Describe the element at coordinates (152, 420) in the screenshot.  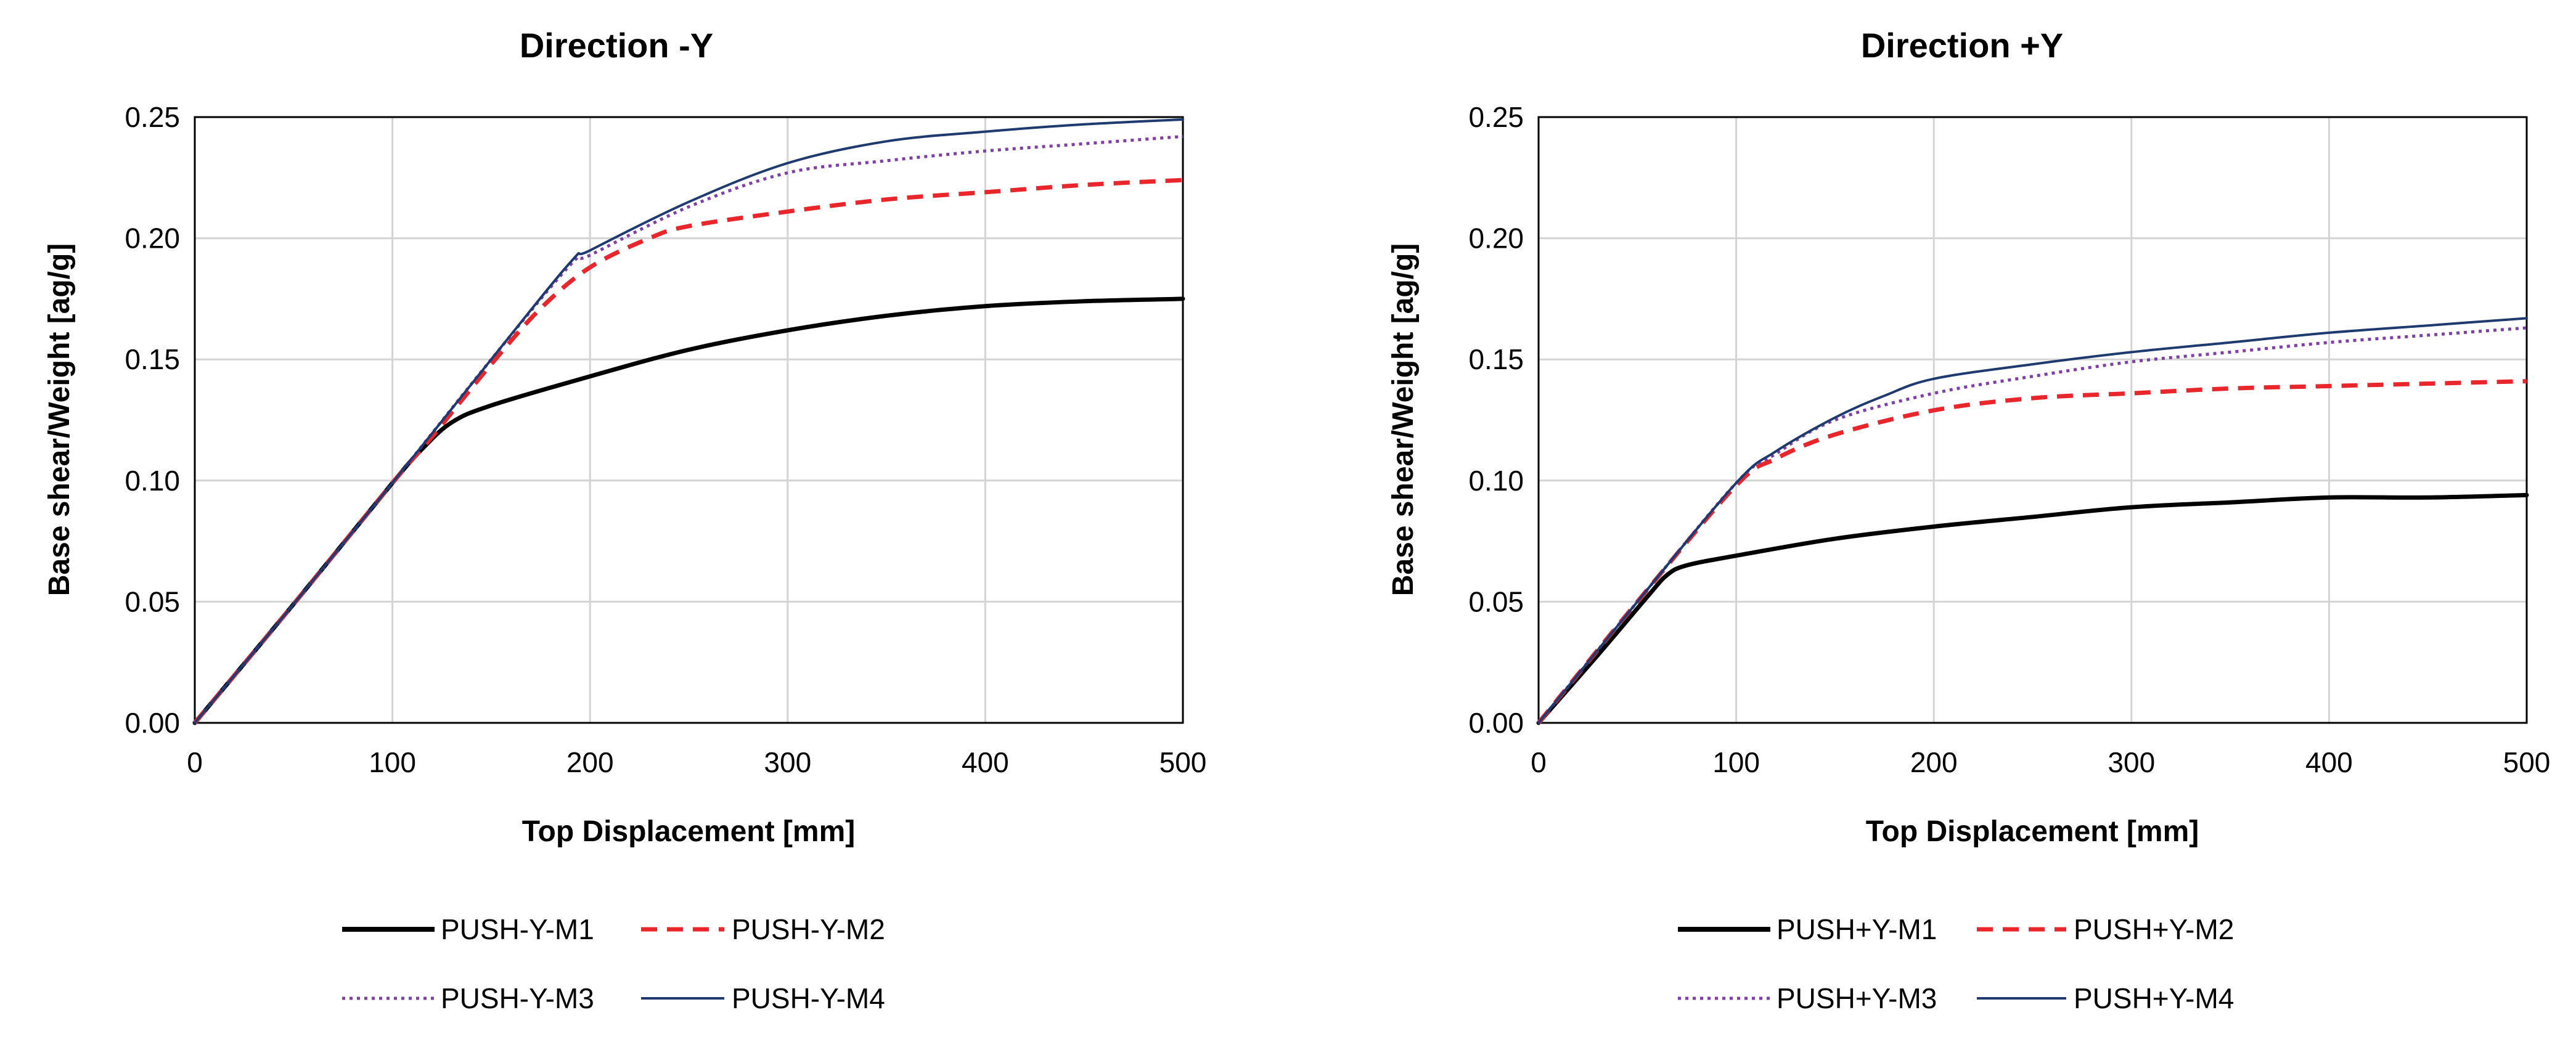
I see `chart-left-y-ticks: 0.00 0.05 0.10 0.15 0.20 0.25` at that location.